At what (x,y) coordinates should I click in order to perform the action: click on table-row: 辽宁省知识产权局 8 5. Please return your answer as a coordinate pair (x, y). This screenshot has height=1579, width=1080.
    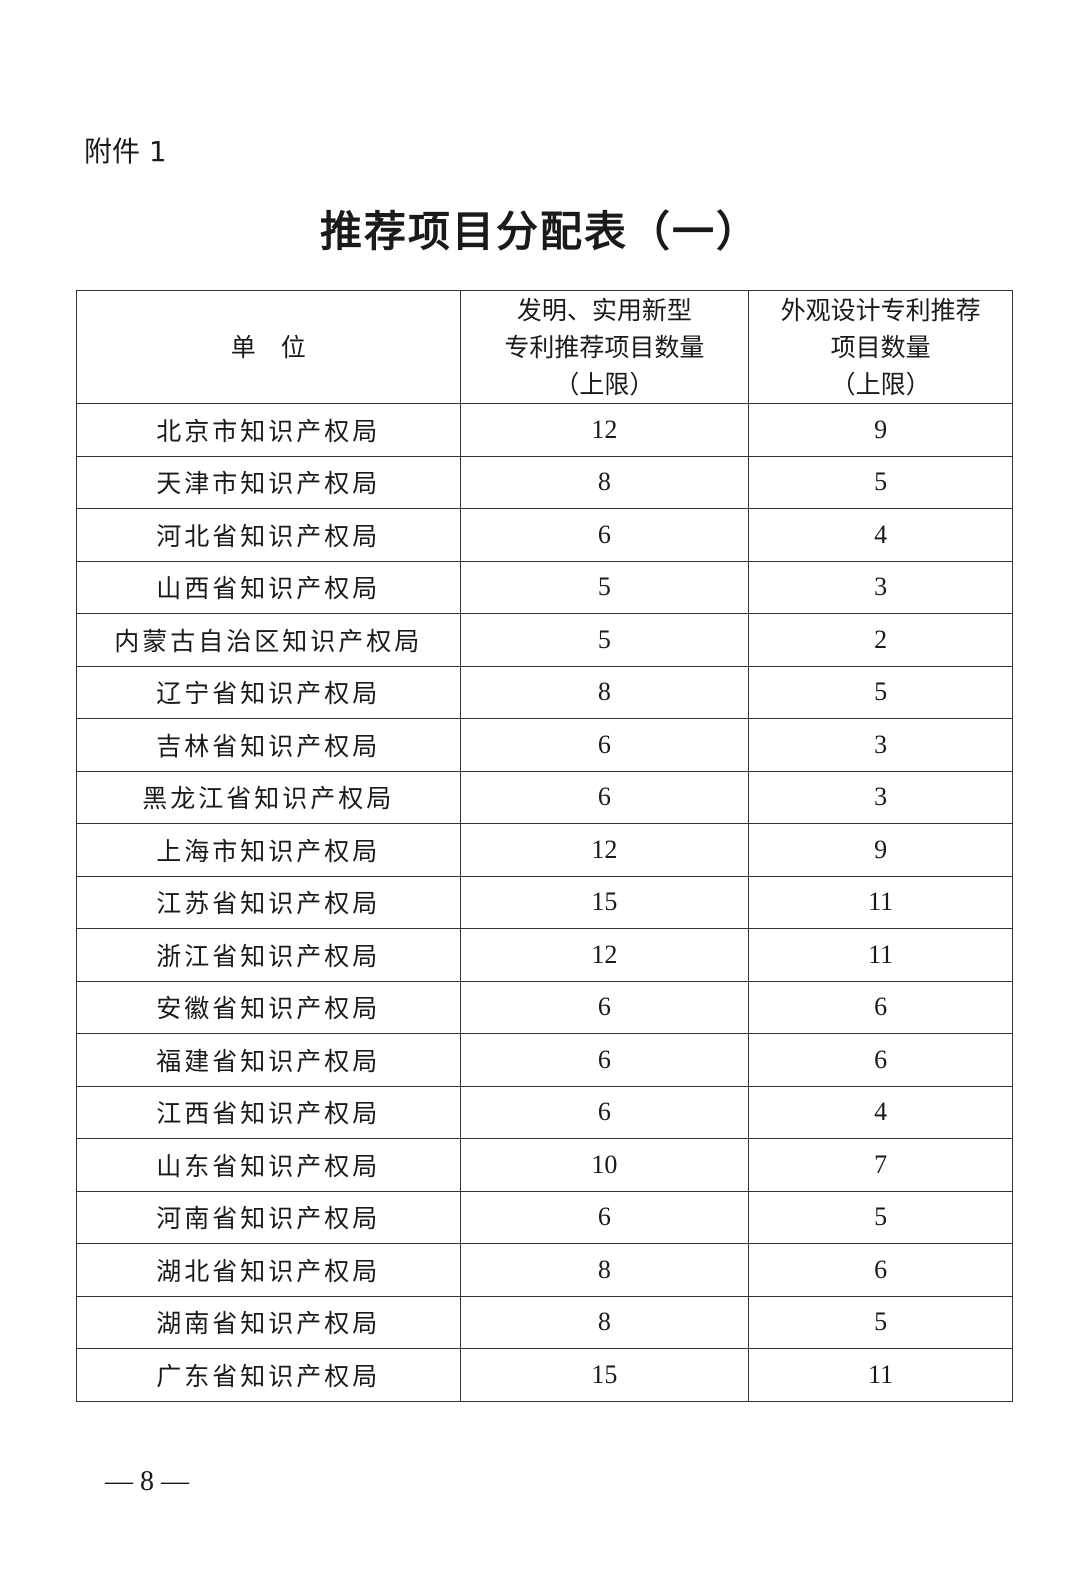
    Looking at the image, I should click on (544, 692).